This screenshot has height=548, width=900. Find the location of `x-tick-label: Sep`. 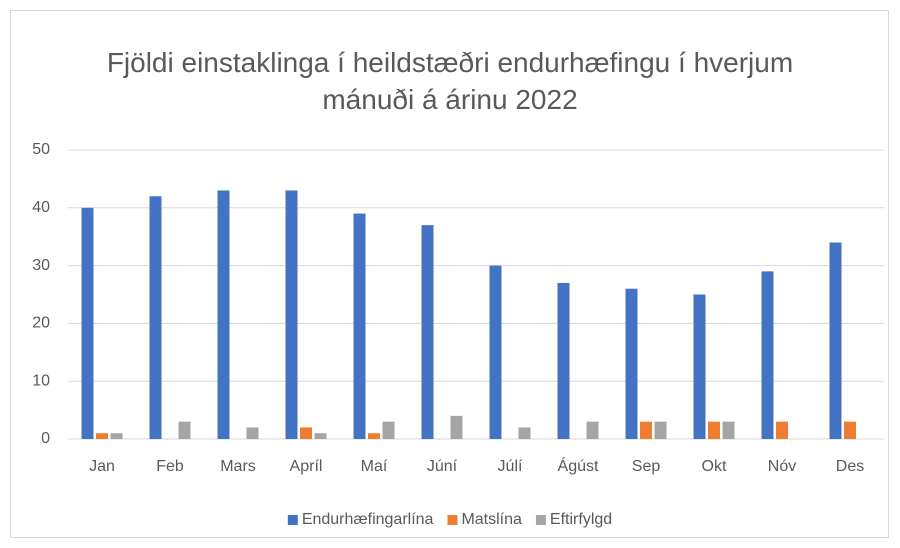

x-tick-label: Sep is located at coordinates (646, 466).